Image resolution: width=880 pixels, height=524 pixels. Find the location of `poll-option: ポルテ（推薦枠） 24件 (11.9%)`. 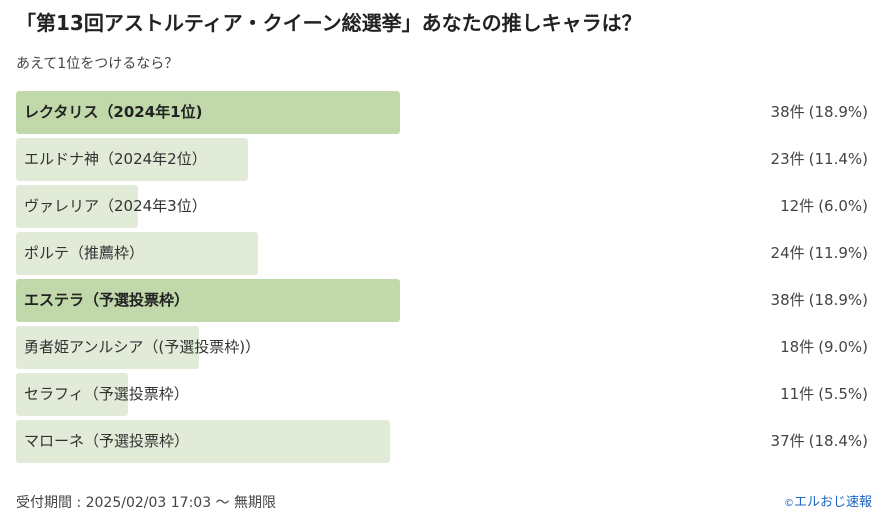

poll-option: ポルテ（推薦枠） 24件 (11.9%) is located at coordinates (442, 253).